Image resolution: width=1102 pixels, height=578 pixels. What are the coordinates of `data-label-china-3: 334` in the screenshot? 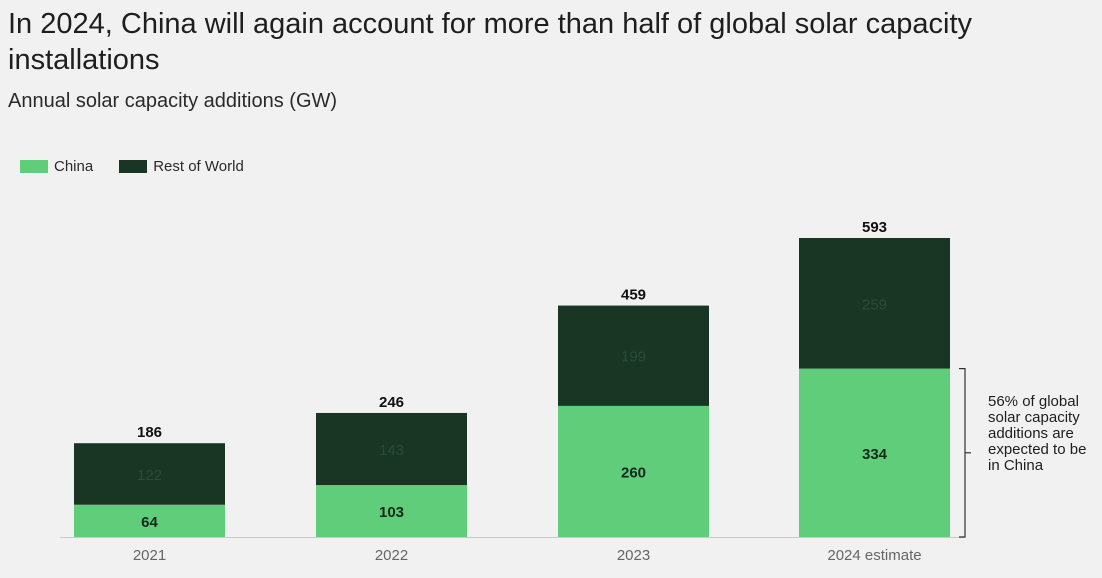 It's located at (875, 454).